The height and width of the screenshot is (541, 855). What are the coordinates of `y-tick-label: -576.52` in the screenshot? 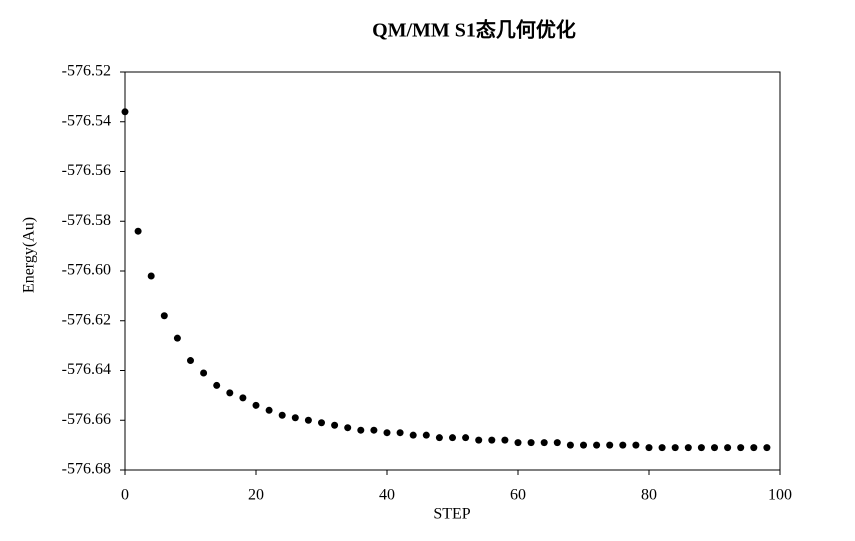 It's located at (86, 71).